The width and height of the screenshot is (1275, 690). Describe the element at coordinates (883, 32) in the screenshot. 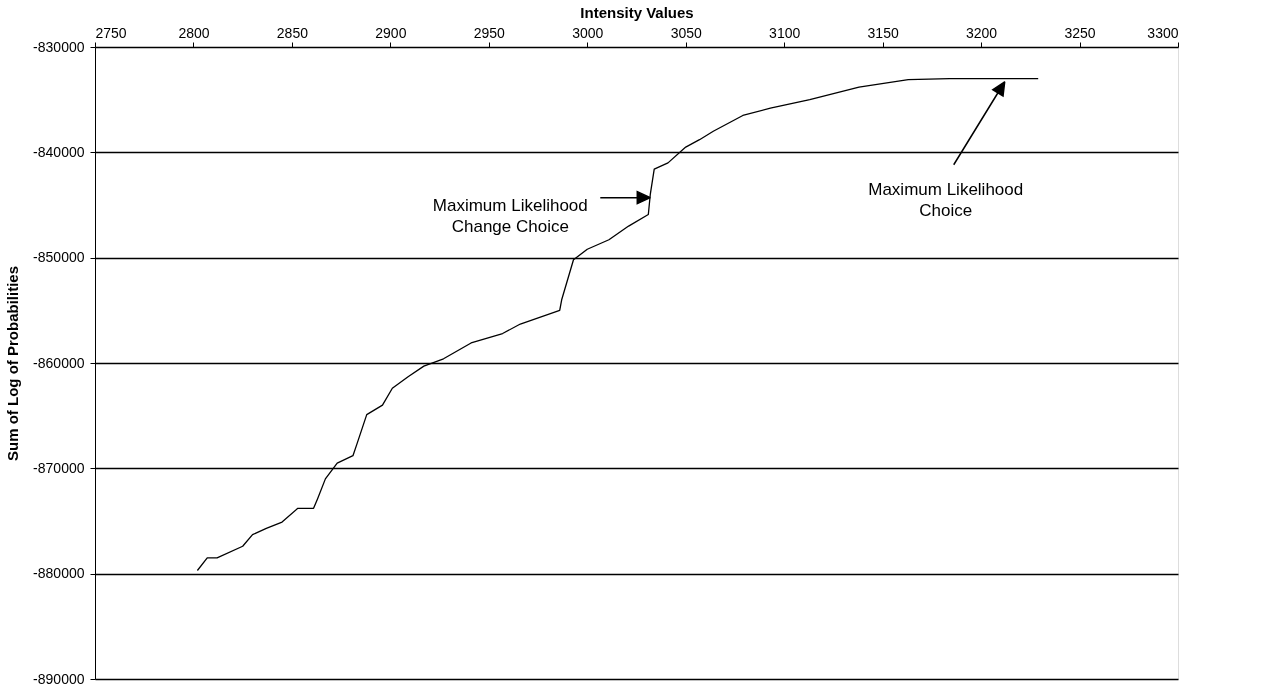

I see `x-tick-label: 3150` at that location.